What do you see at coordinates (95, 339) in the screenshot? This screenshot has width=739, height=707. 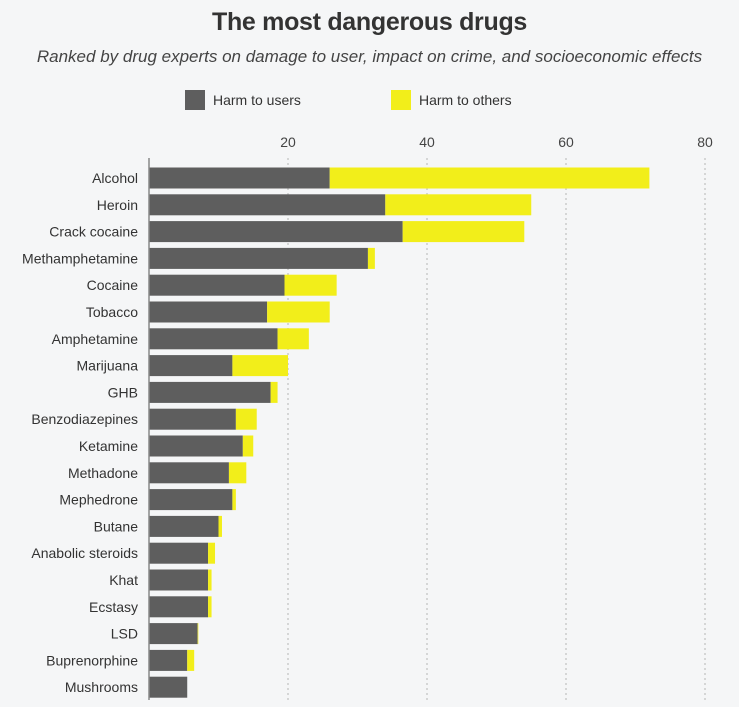 I see `category-label-amphetamine: Amphetamine` at bounding box center [95, 339].